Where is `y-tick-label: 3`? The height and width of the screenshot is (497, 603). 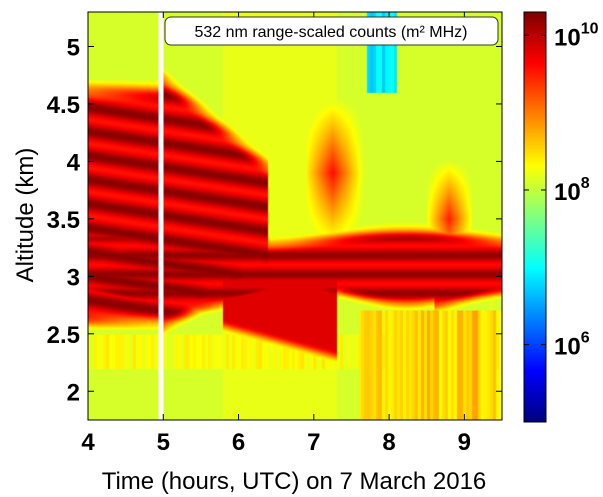 y-tick-label: 3 is located at coordinates (73, 277).